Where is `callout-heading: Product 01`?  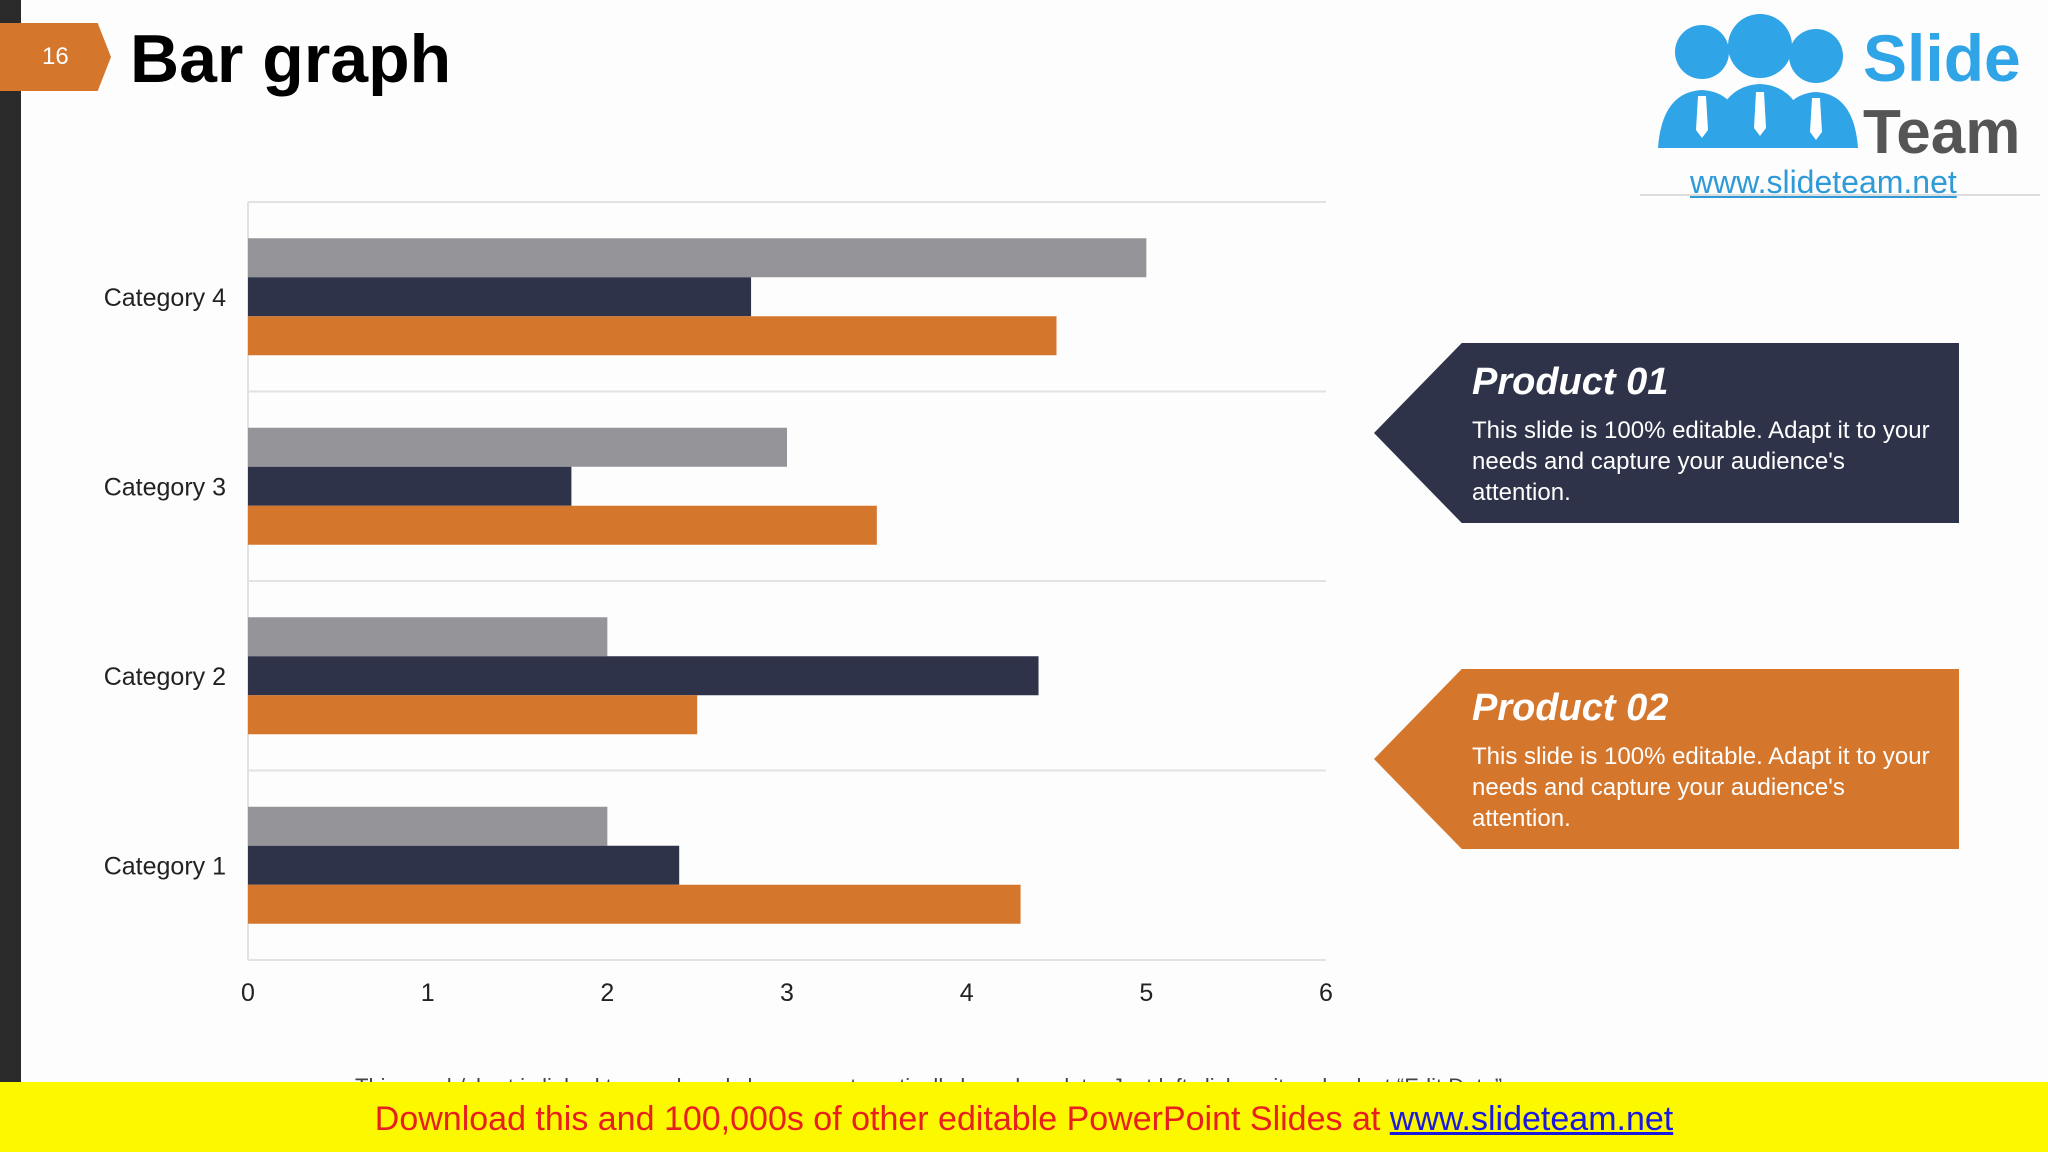
callout-heading: Product 01 is located at coordinates (1570, 382).